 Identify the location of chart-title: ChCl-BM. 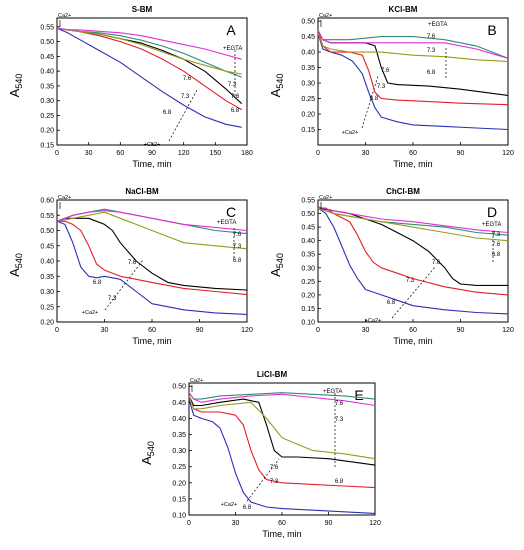
(403, 191).